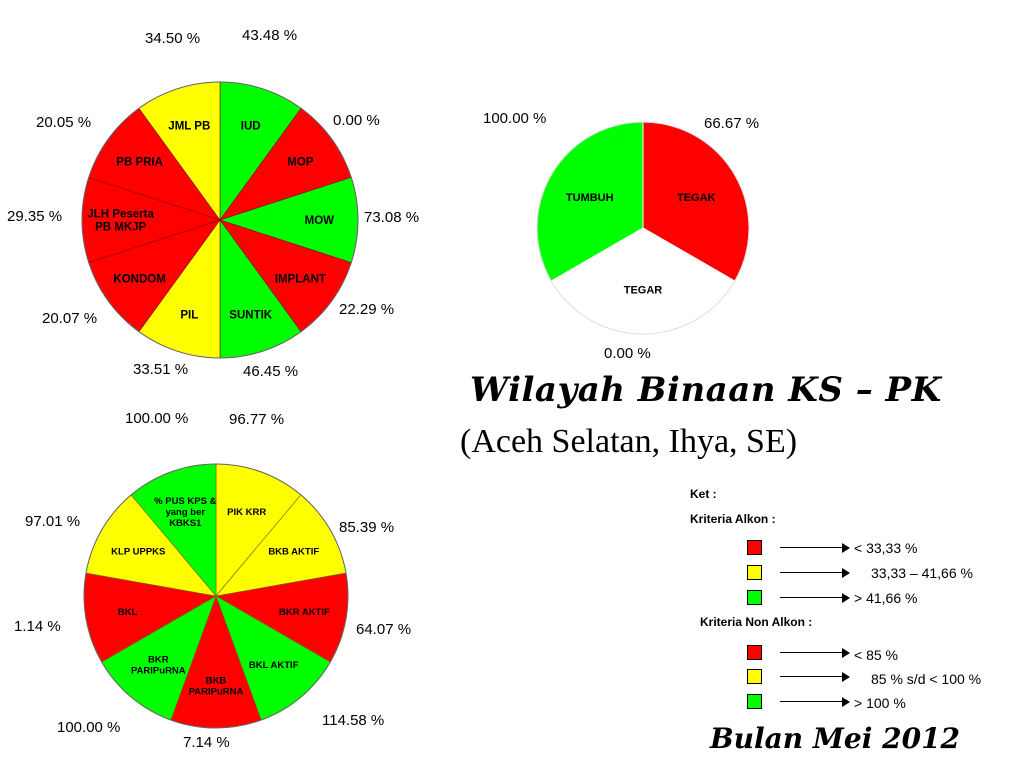 Image resolution: width=1024 pixels, height=768 pixels. I want to click on legend-ket-label: Ket :, so click(703, 494).